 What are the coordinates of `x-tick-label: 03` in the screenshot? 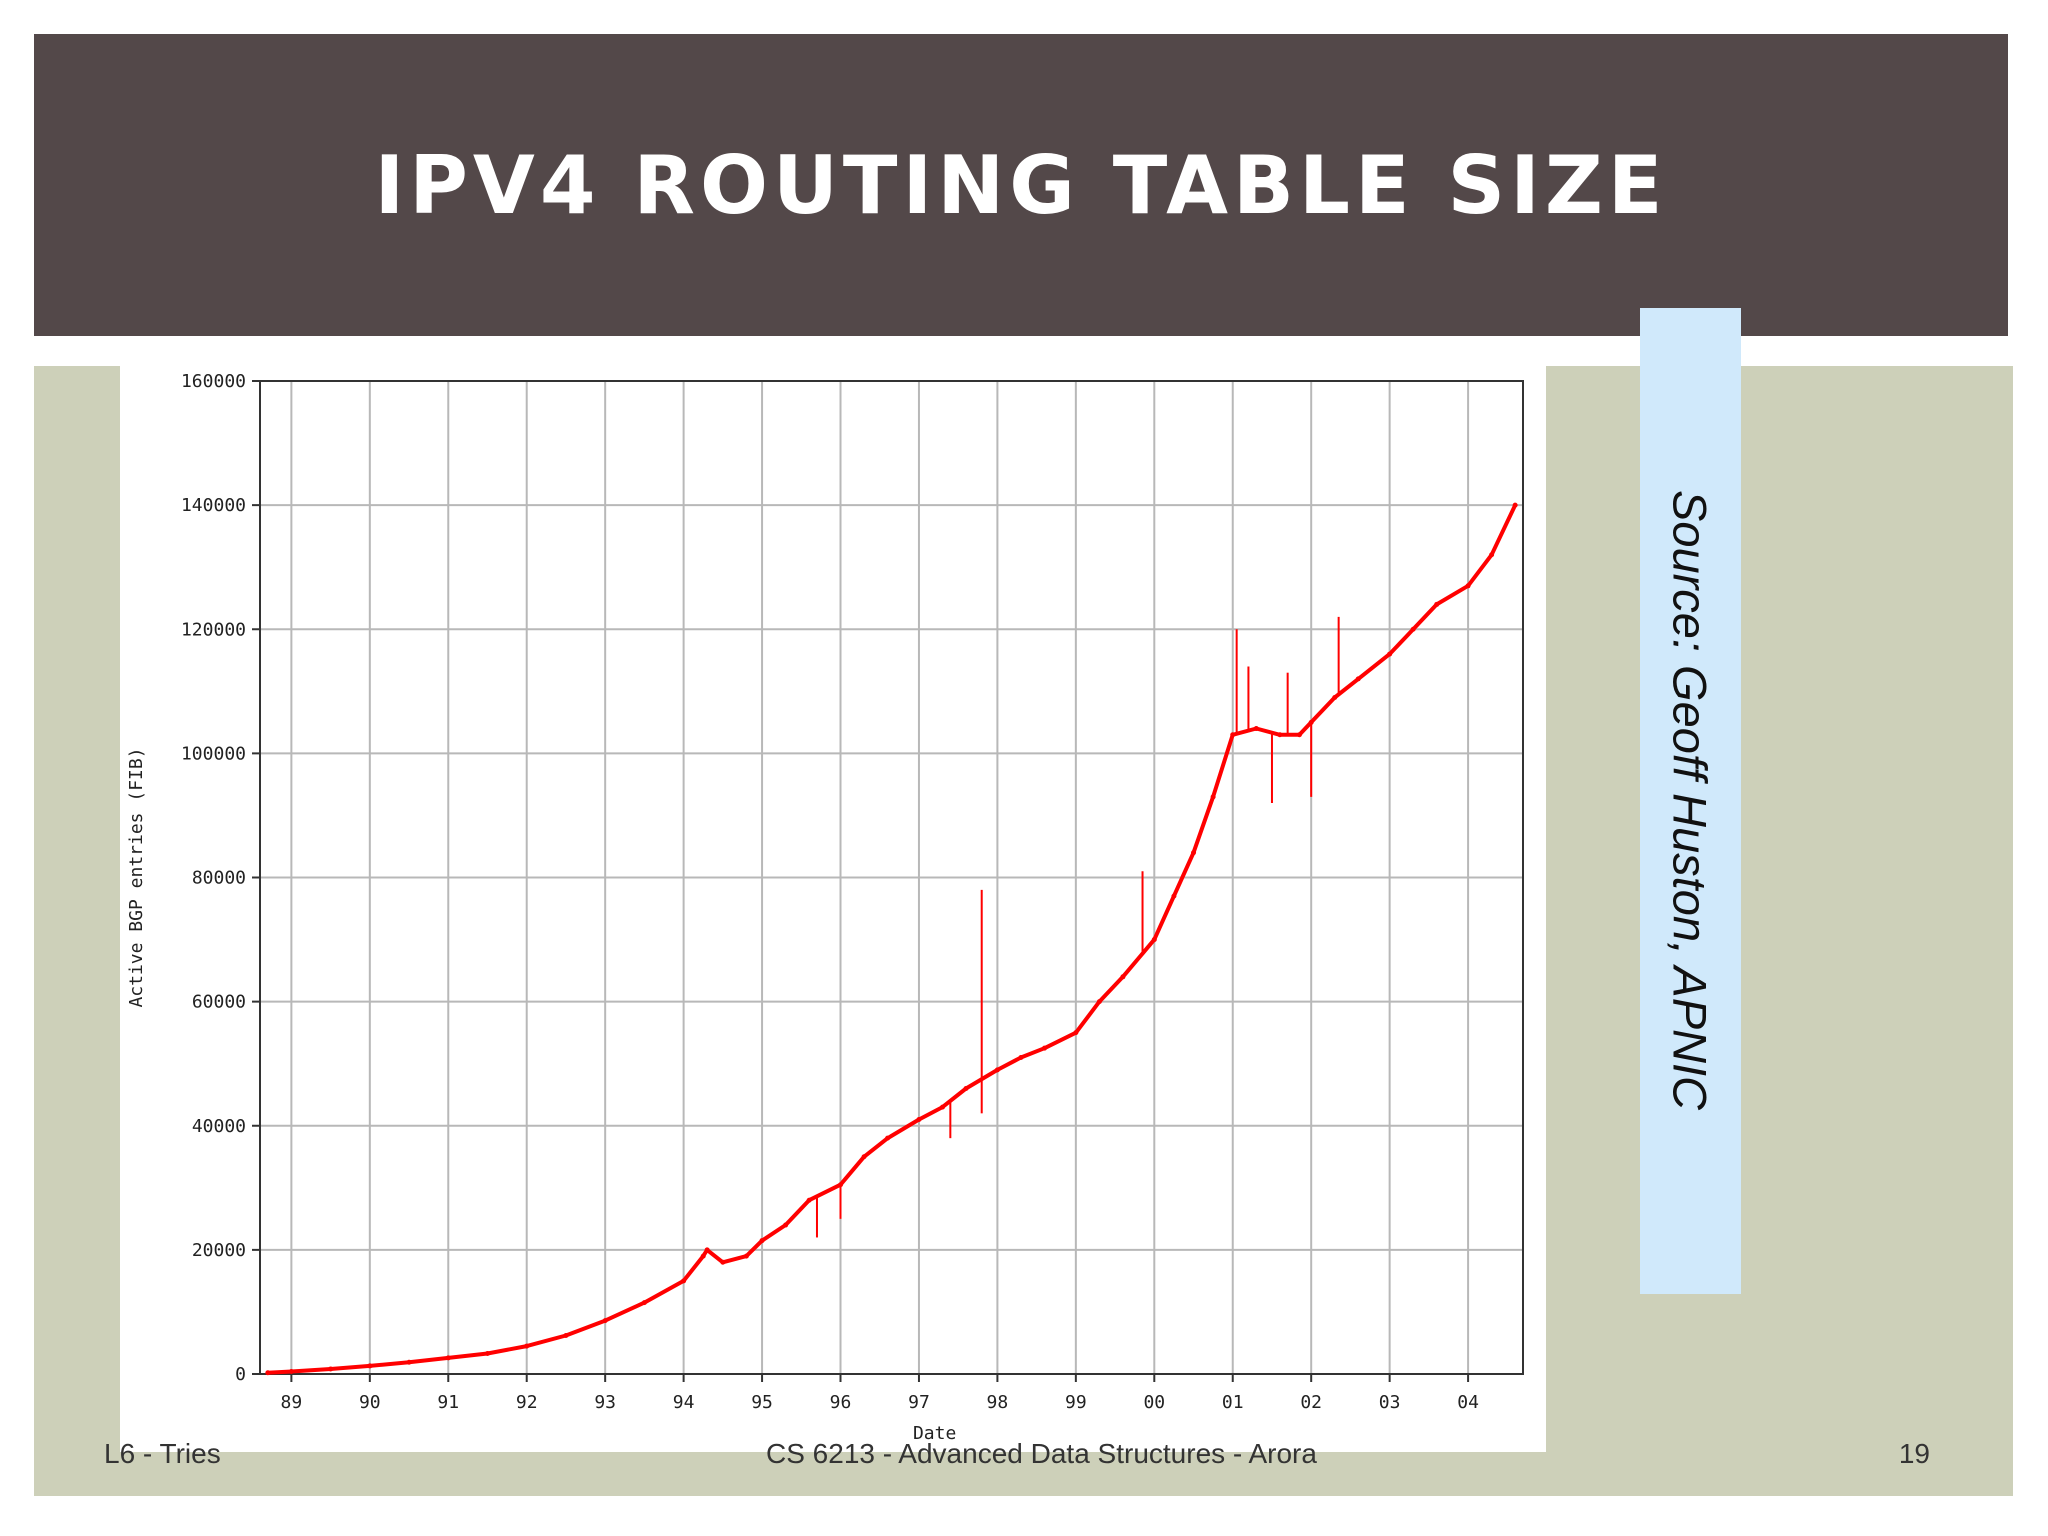 It's located at (1390, 1402).